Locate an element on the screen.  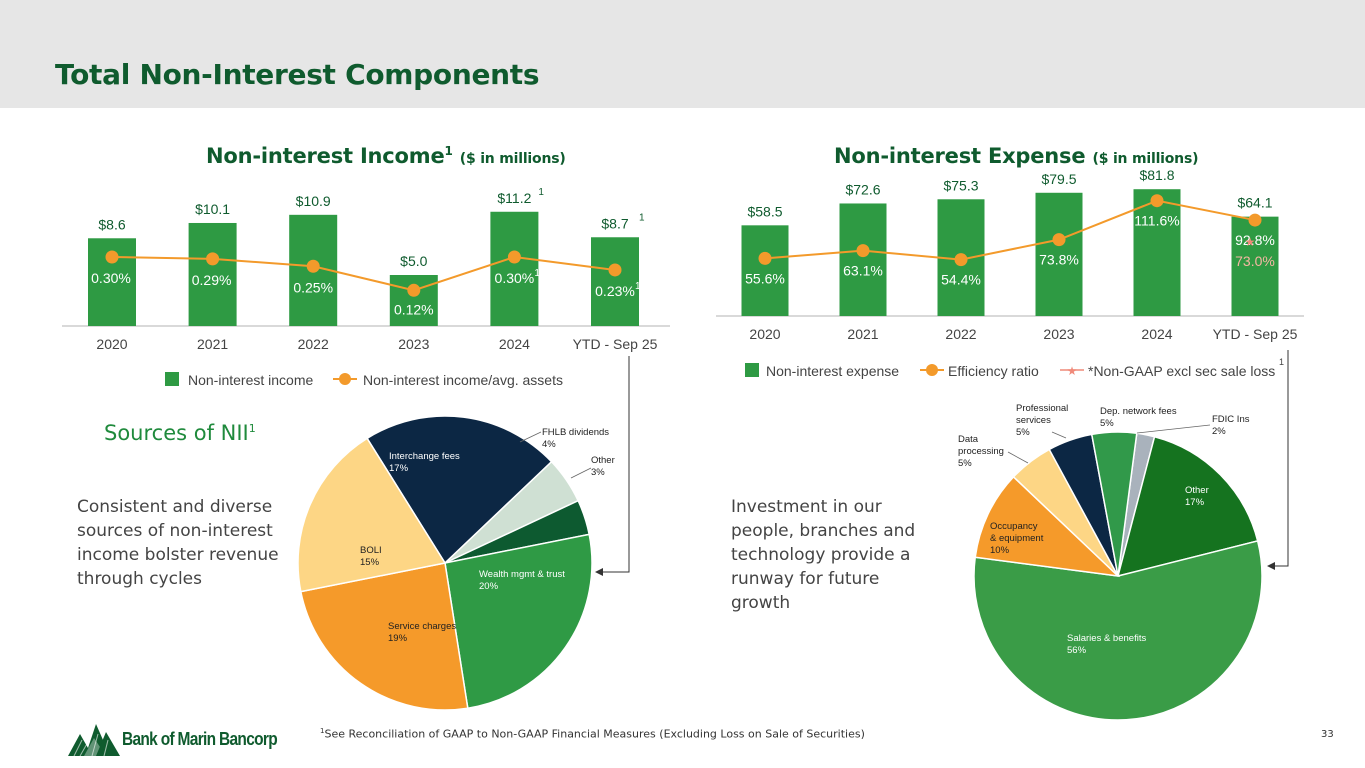
expense-connector-line is located at coordinates (1280, 458).